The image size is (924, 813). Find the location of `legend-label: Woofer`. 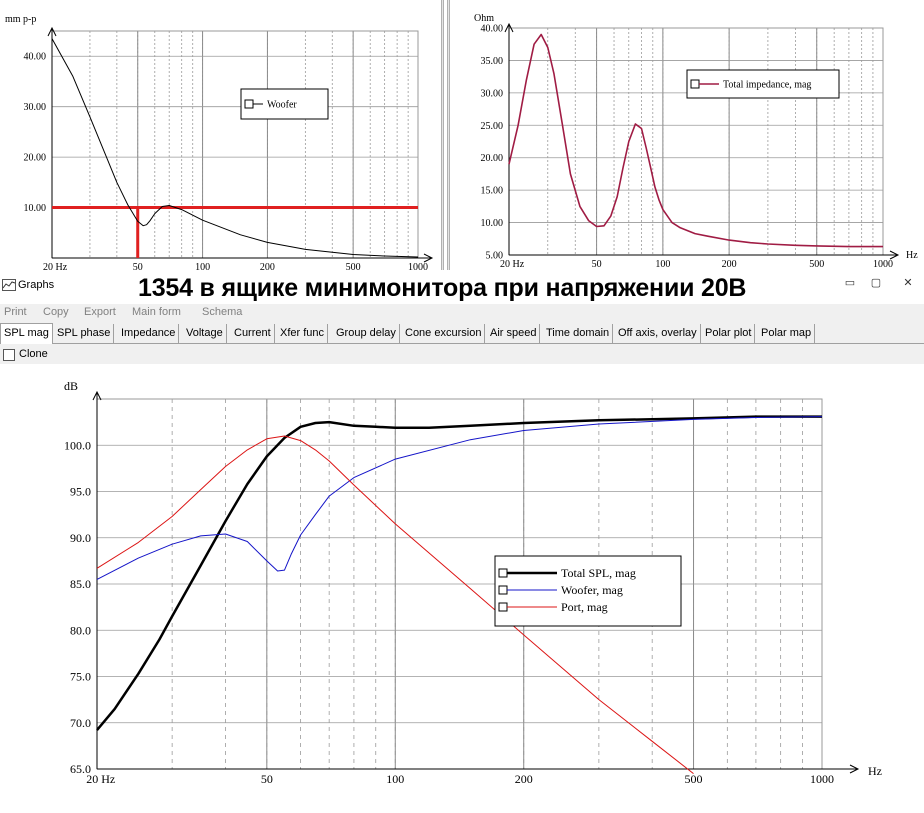

legend-label: Woofer is located at coordinates (282, 105).